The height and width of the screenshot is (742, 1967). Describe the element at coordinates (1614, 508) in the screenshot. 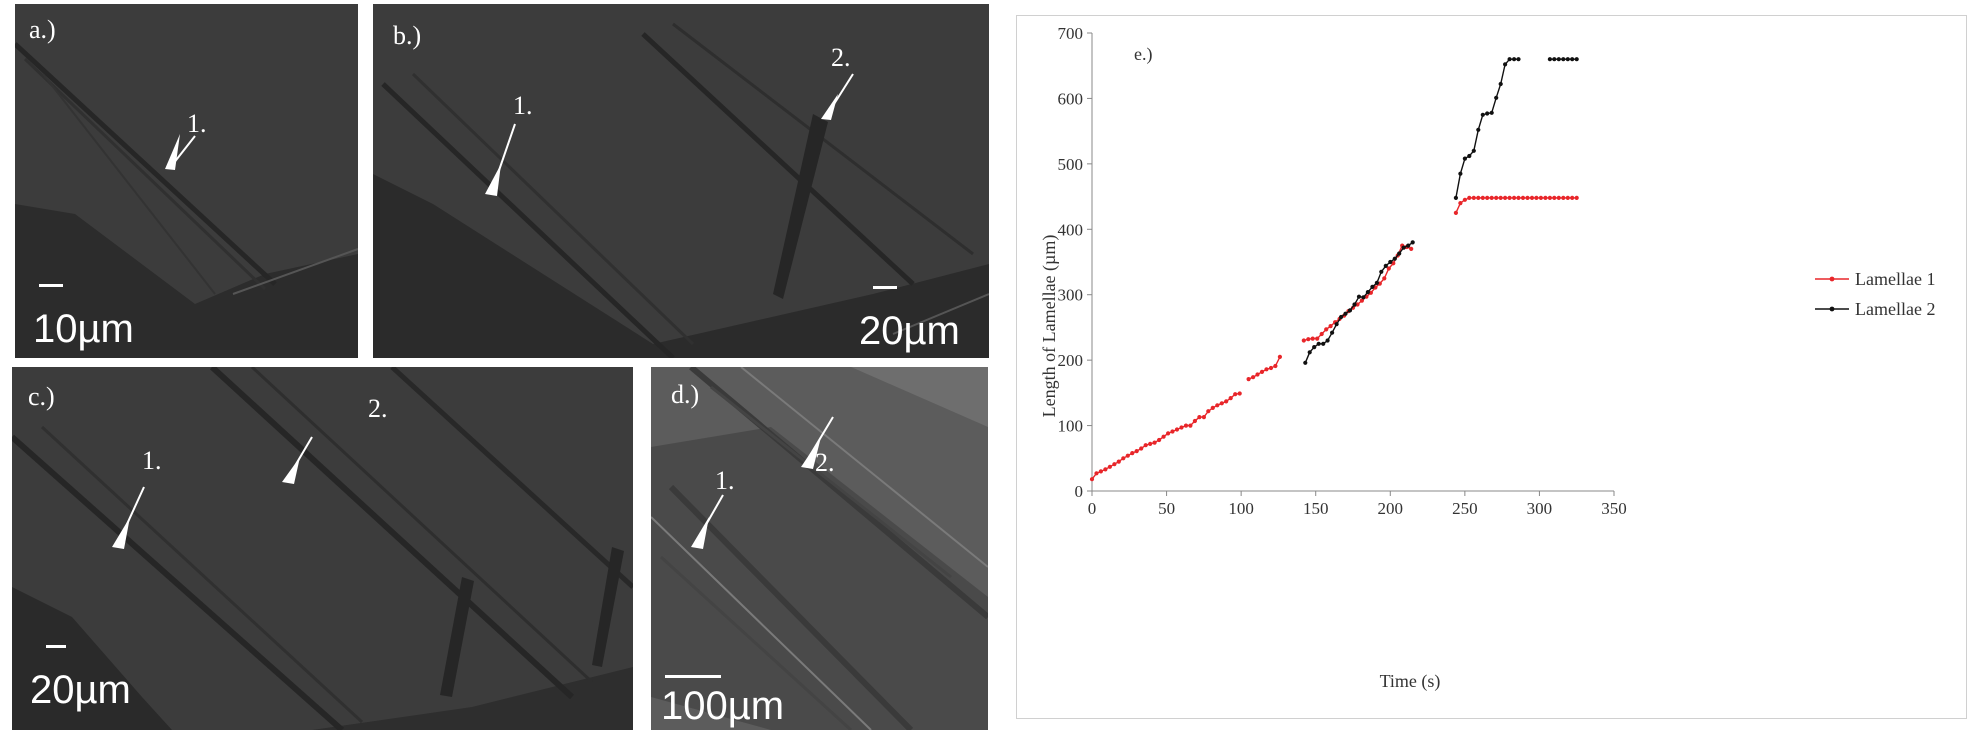

I see `x-tick-label: 350` at that location.